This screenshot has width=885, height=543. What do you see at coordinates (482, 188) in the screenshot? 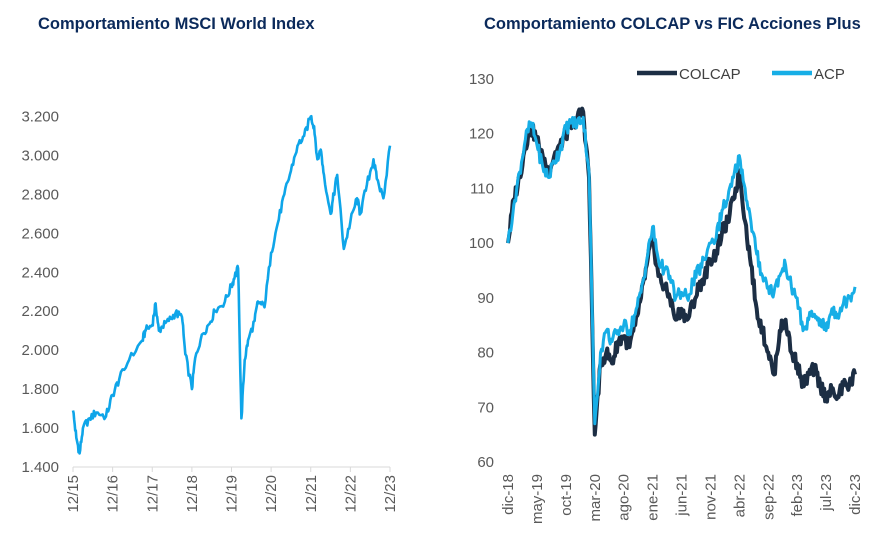
I see `colcap-y-tick-label: 110` at bounding box center [482, 188].